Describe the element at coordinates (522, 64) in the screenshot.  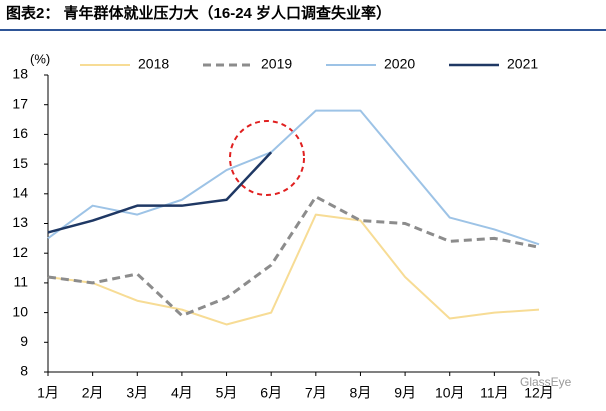
I see `legend-label: 2021` at that location.